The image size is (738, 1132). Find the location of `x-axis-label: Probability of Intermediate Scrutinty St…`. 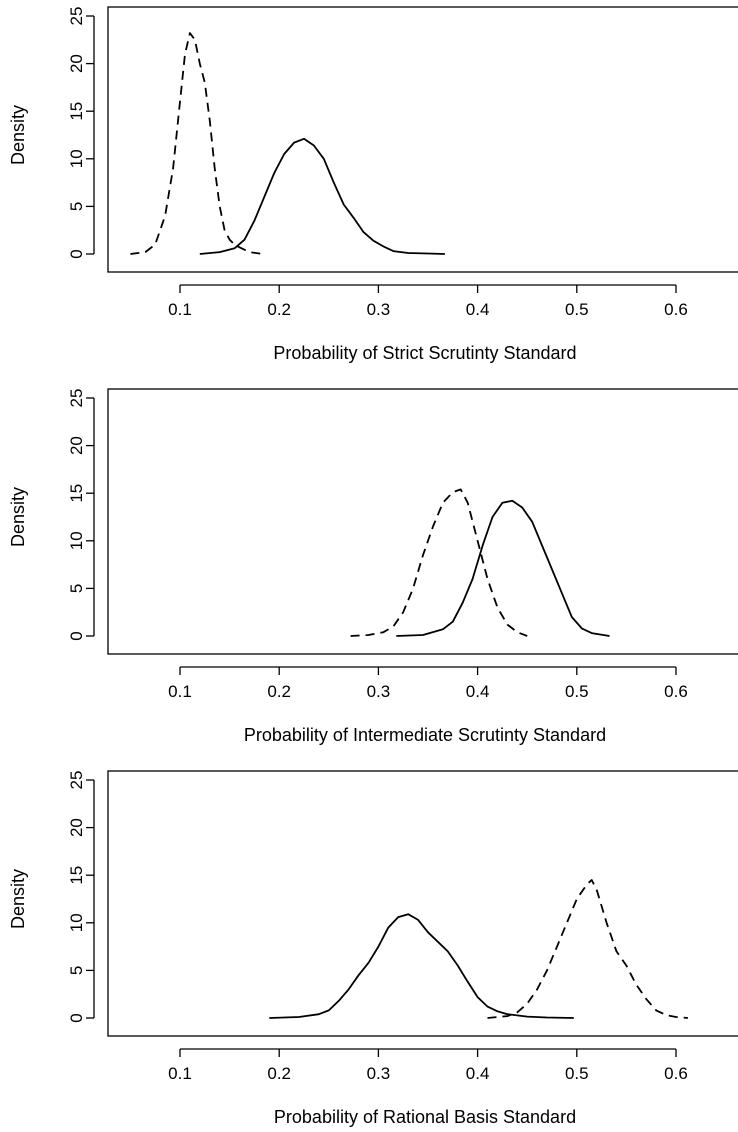

x-axis-label: Probability of Intermediate Scrutinty St… is located at coordinates (425, 735).